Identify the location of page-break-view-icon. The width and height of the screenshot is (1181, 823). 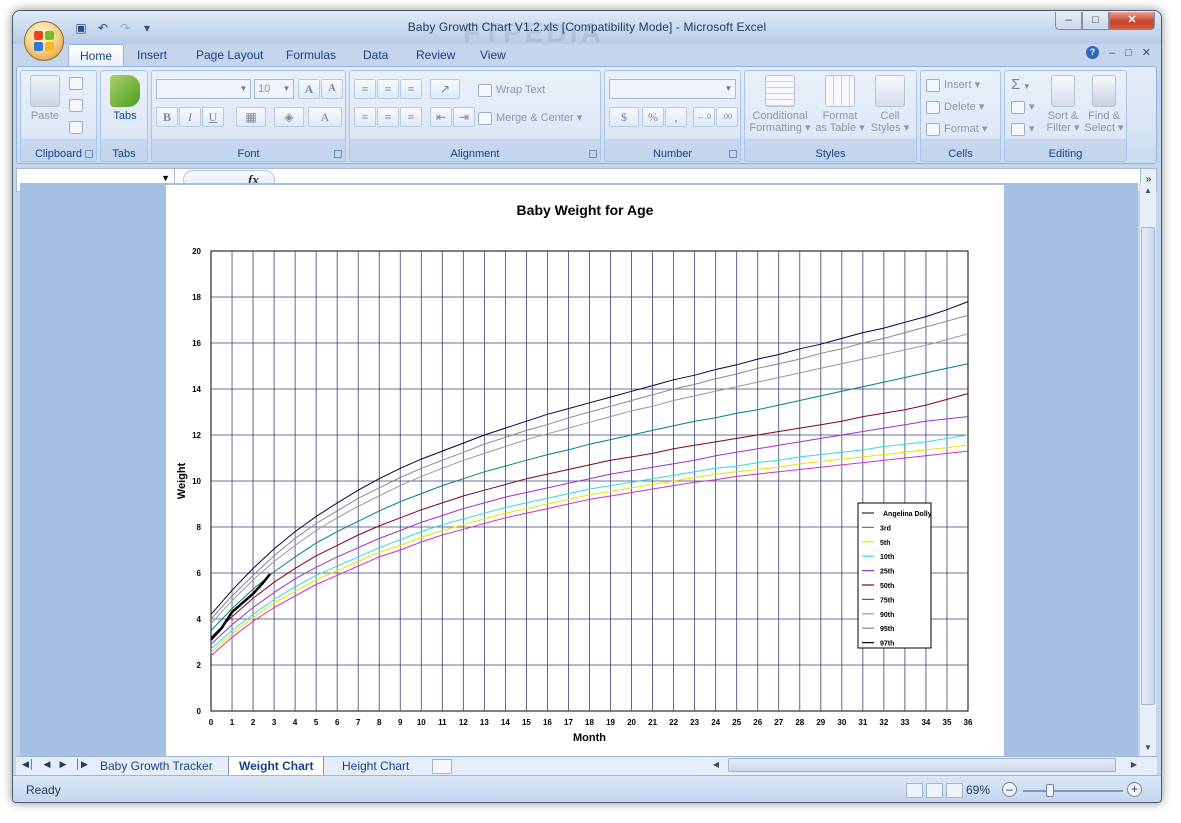
(954, 790).